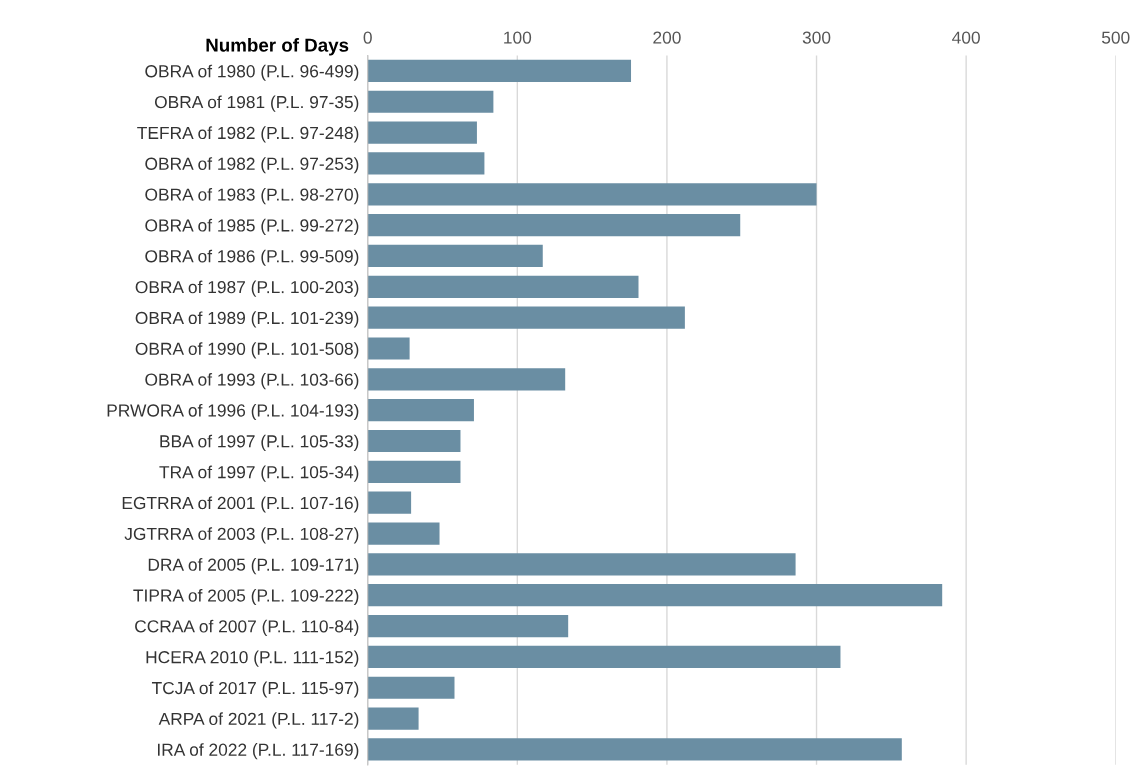  Describe the element at coordinates (247, 319) in the screenshot. I see `y-tick-label: OBRA of 1989 (P.L. 101-239)` at that location.